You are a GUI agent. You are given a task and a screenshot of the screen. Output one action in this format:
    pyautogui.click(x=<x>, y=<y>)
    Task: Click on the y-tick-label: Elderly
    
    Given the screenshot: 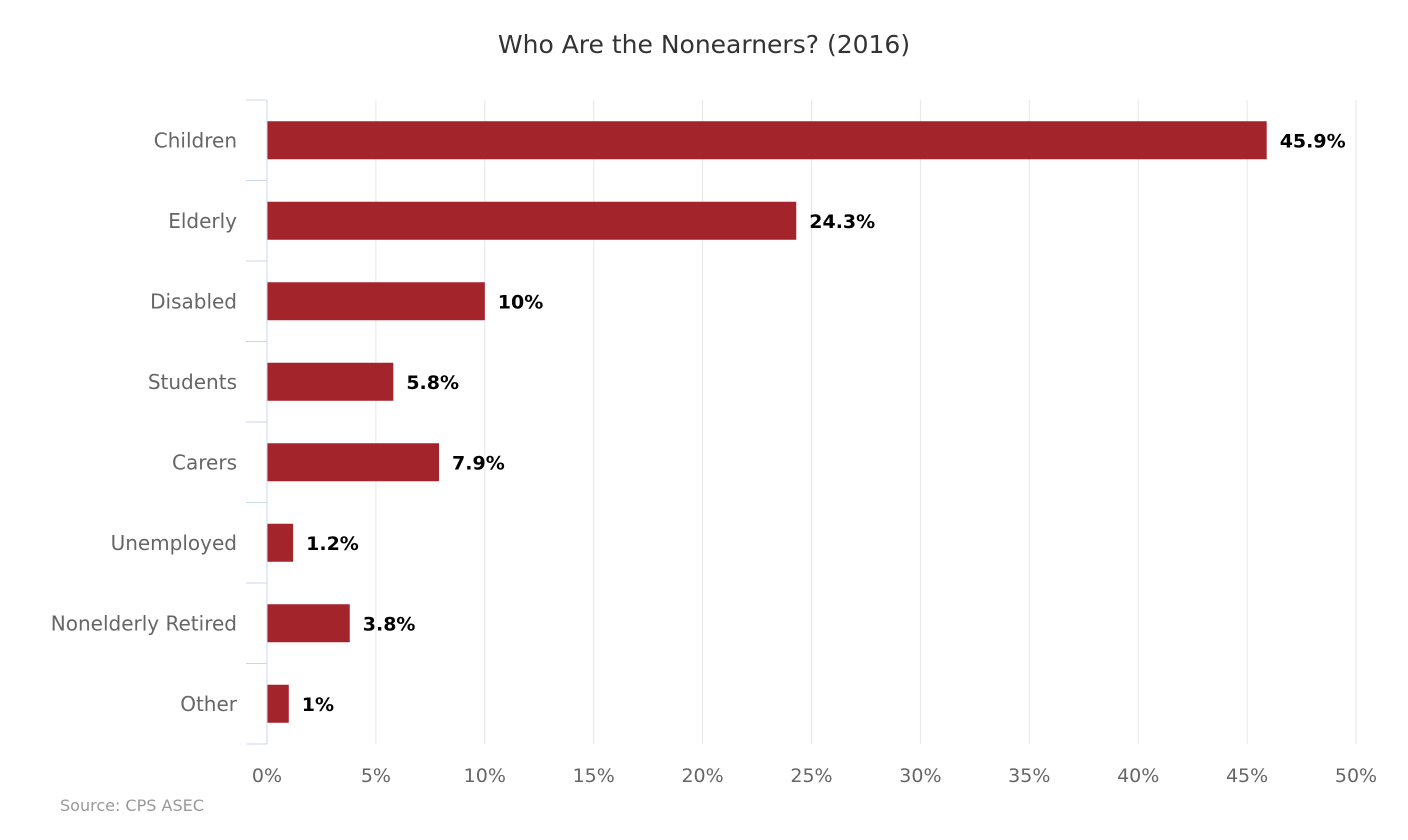 What is the action you would take?
    pyautogui.click(x=202, y=221)
    